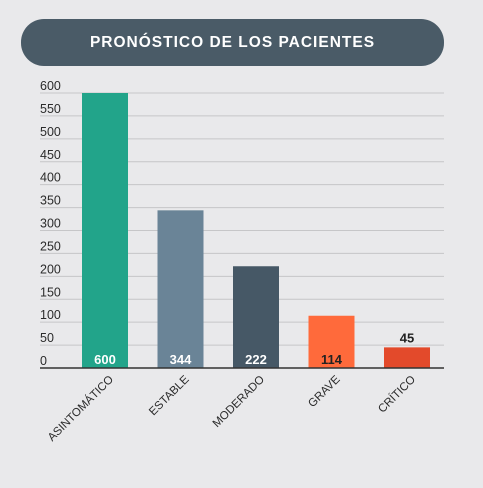  Describe the element at coordinates (50, 155) in the screenshot. I see `y-tick-label: 450` at that location.